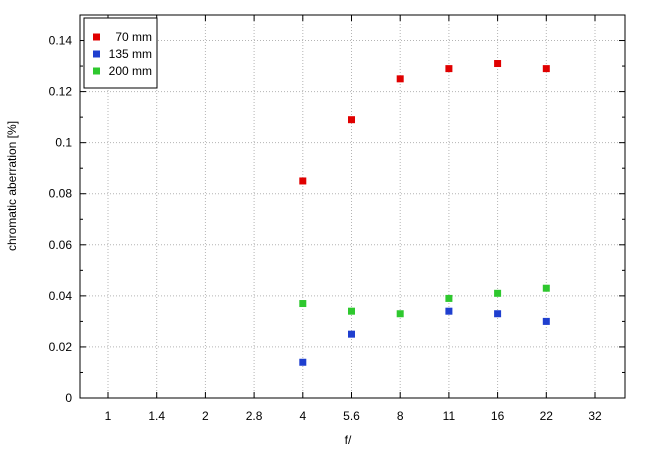 The image size is (650, 450). Describe the element at coordinates (400, 416) in the screenshot. I see `x-tick-label: 8` at that location.